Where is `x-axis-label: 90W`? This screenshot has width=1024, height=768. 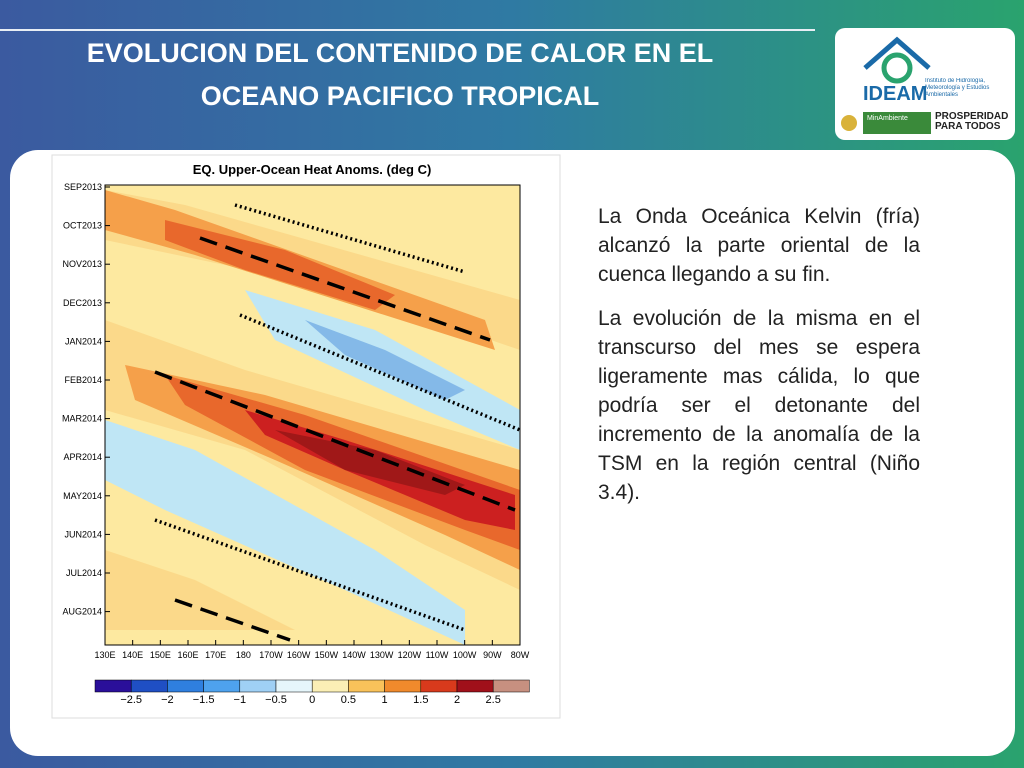
x-axis-label: 90W is located at coordinates (492, 655).